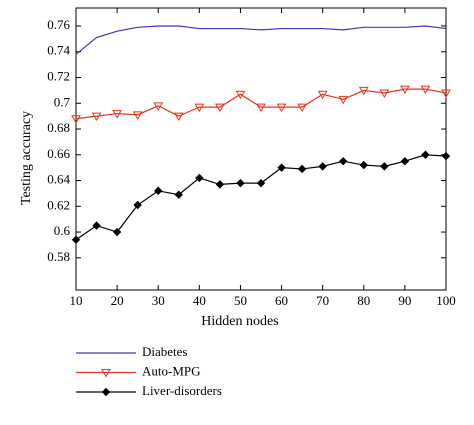  I want to click on x-tick-label: 50, so click(240, 300).